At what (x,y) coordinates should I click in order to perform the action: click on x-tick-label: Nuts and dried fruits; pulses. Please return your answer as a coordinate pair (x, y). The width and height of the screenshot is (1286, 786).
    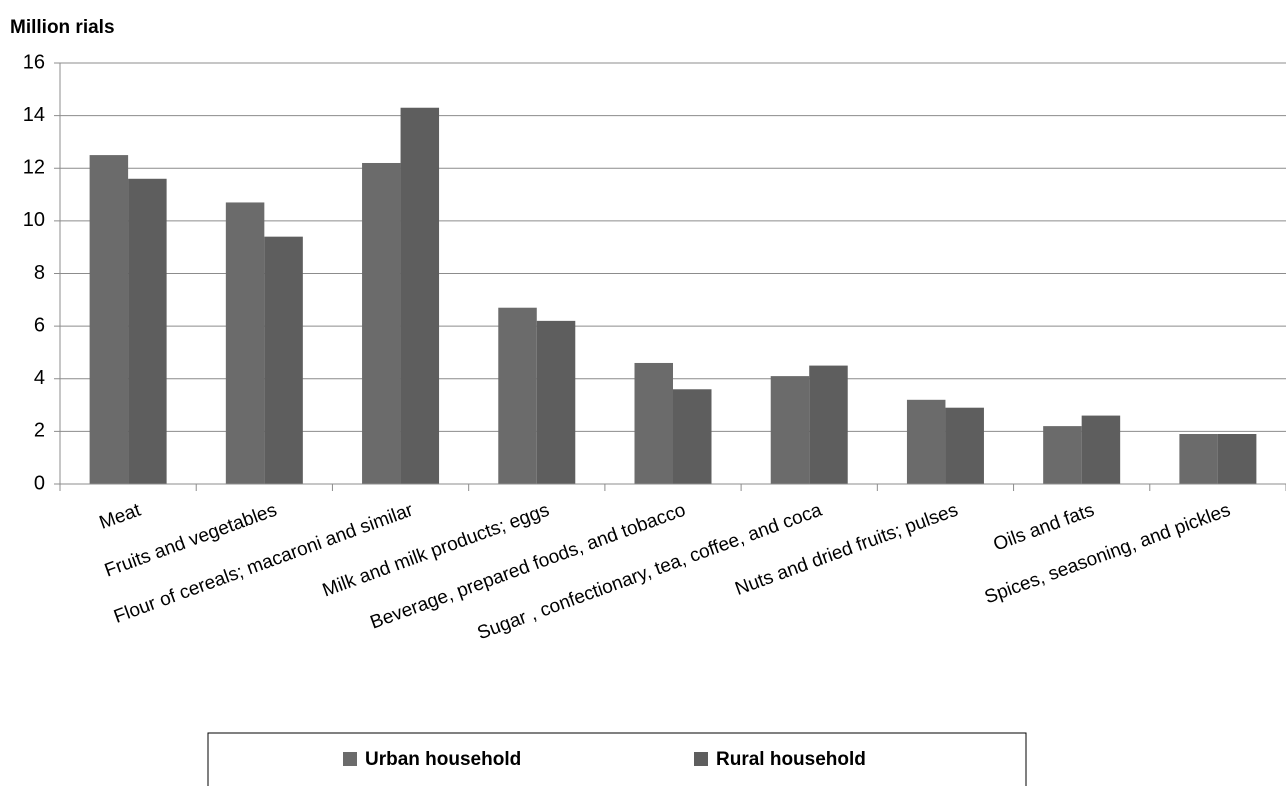
    Looking at the image, I should click on (846, 550).